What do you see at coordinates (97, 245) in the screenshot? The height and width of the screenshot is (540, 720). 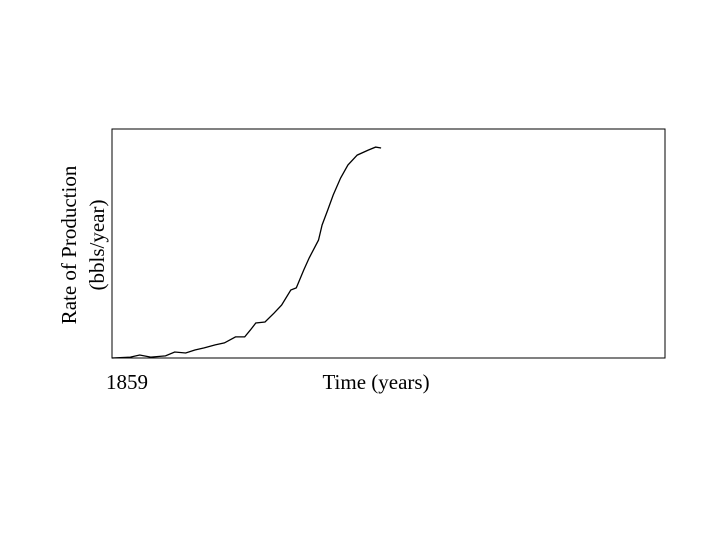 I see `y-axis-label: (bbls/year)` at bounding box center [97, 245].